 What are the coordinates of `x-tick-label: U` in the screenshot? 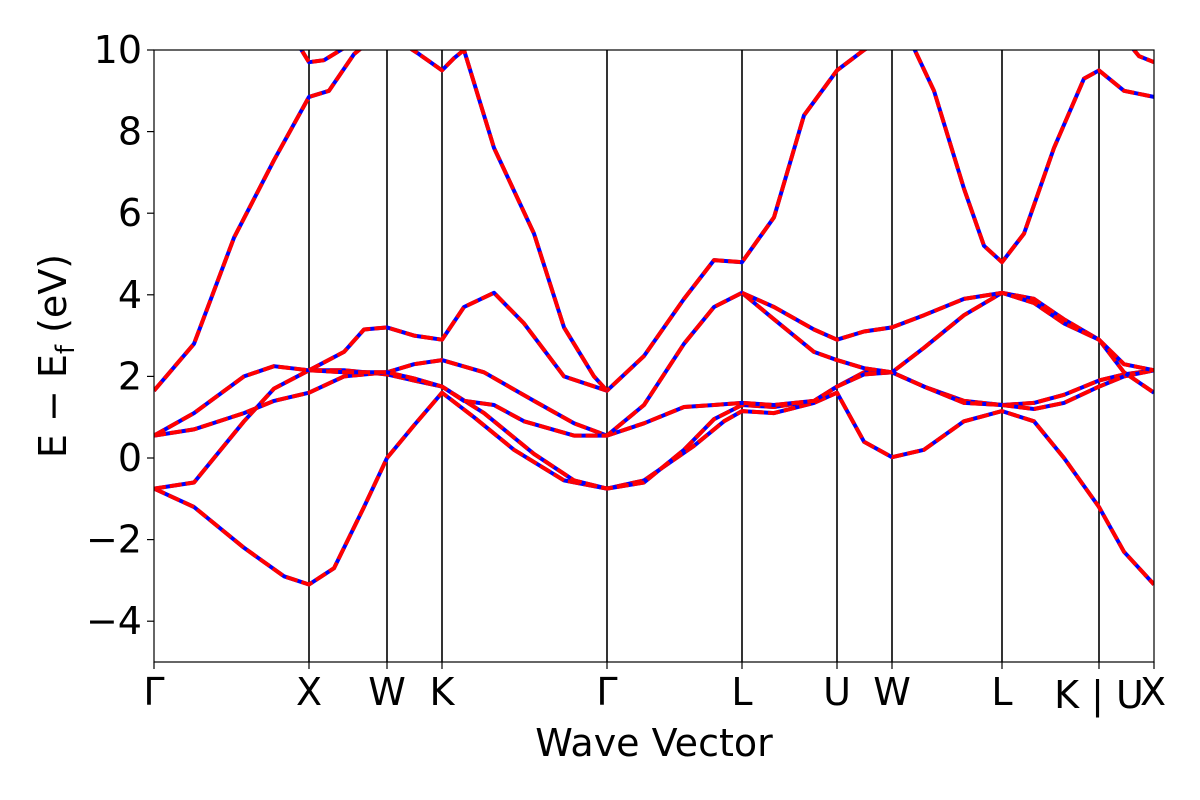 It's located at (837, 692).